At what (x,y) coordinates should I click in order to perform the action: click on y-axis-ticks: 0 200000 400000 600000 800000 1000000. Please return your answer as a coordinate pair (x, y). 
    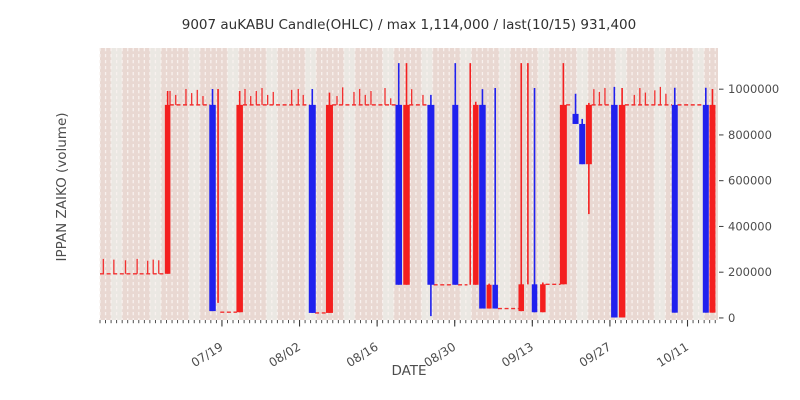
    Looking at the image, I should click on (749, 203).